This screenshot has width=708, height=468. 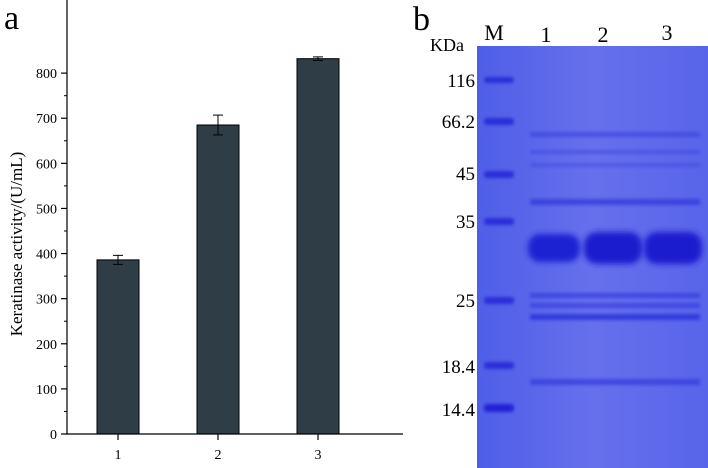 I want to click on marker-label-25: 25, so click(x=465, y=301).